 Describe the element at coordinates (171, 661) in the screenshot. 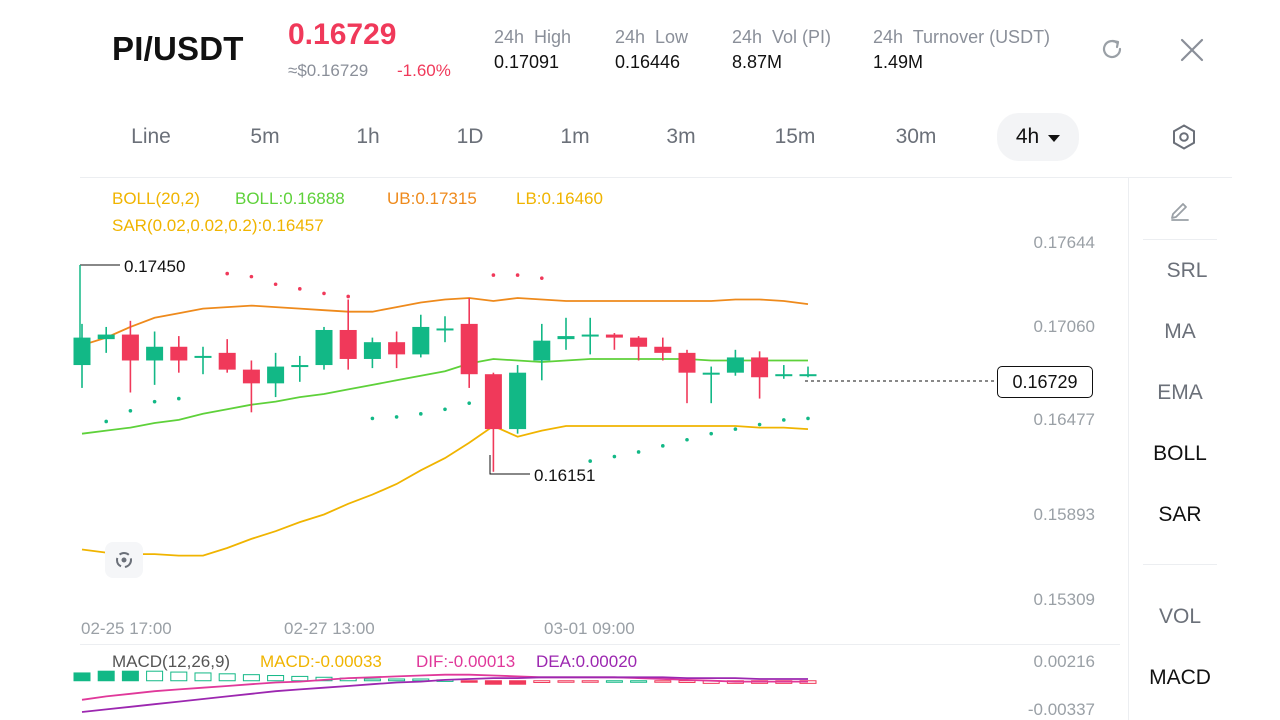

I see `macd-params-legend: MACD(12,26,9)` at that location.